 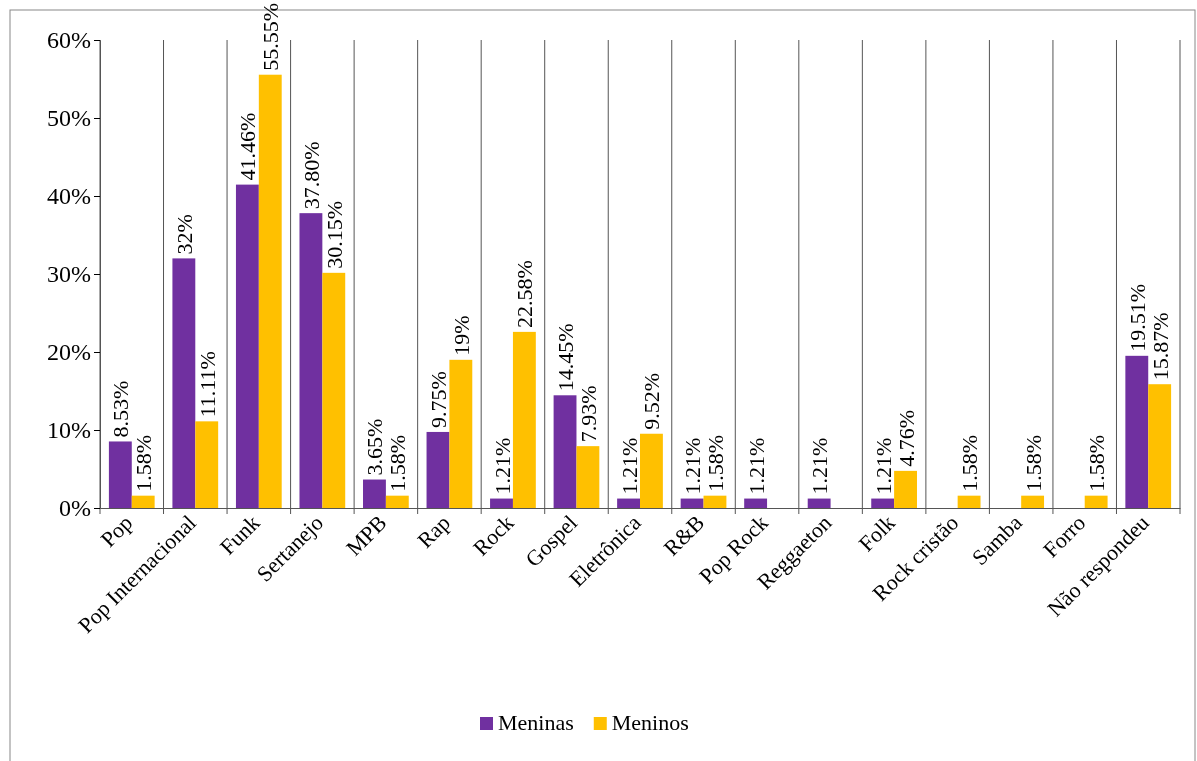 I want to click on y-tick-label: 40%, so click(x=69, y=196).